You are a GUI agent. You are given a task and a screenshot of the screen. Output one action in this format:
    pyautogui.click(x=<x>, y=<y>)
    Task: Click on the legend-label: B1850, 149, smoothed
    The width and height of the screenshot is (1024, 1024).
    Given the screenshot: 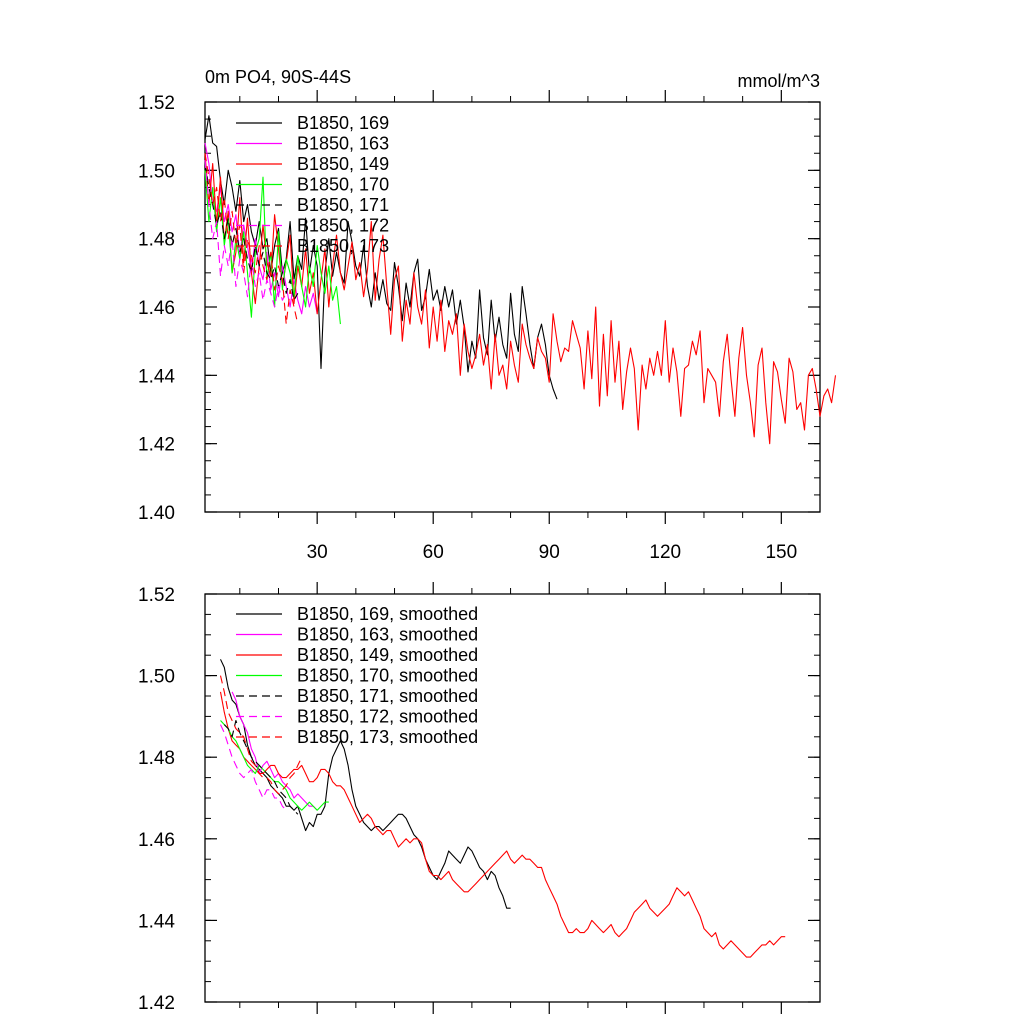 What is the action you would take?
    pyautogui.click(x=387, y=655)
    